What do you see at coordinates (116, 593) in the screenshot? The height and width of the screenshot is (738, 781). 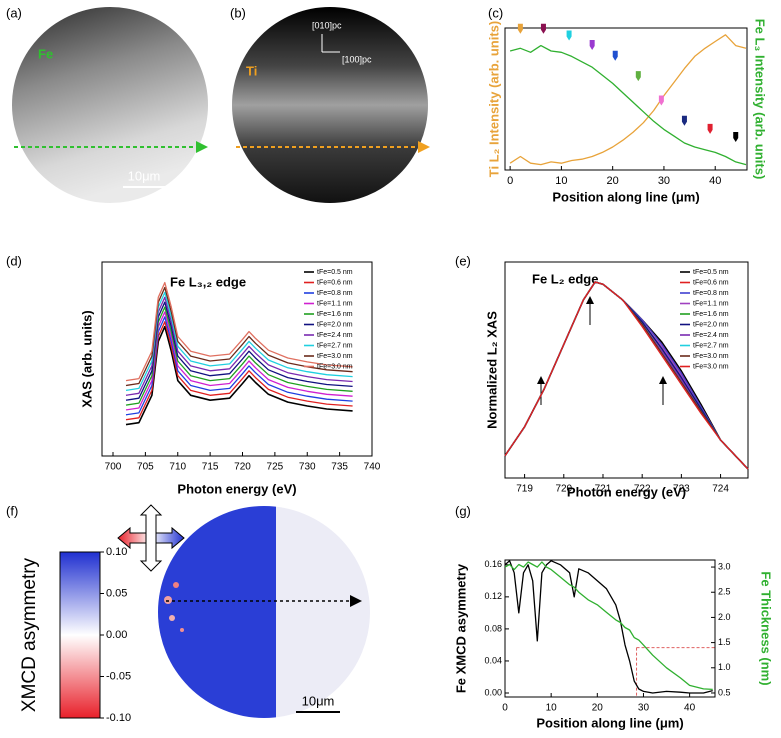 I see `colorbar-tick-label: 0.05` at bounding box center [116, 593].